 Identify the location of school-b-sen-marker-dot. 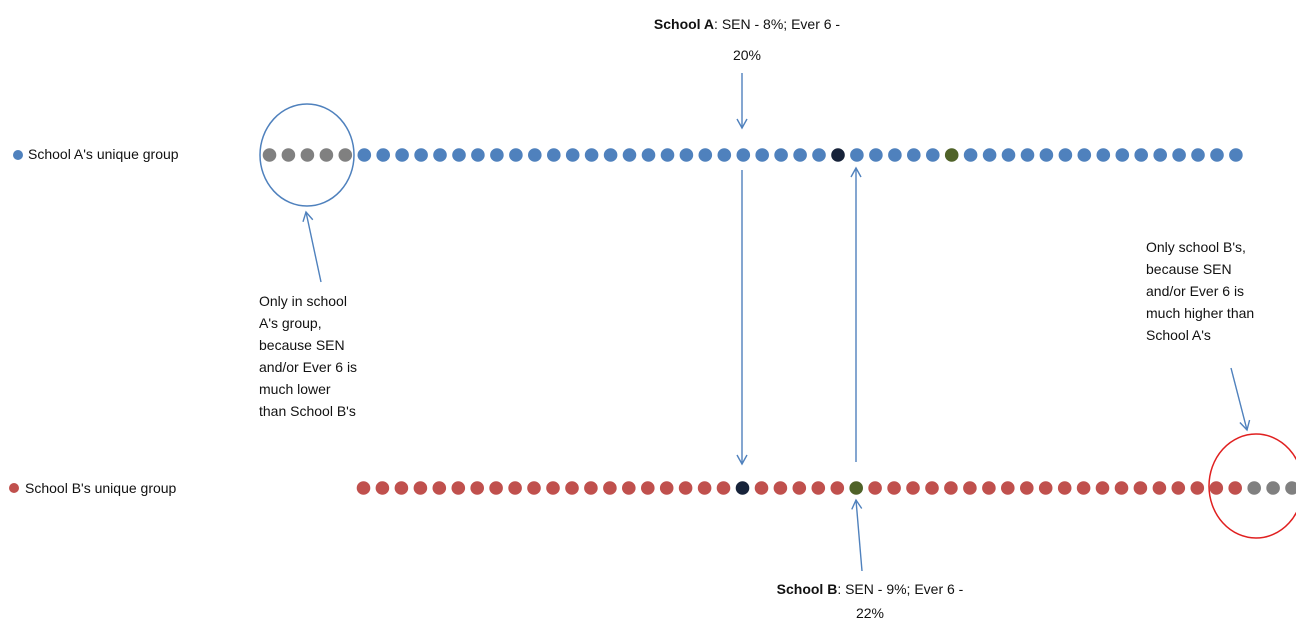
(742, 488).